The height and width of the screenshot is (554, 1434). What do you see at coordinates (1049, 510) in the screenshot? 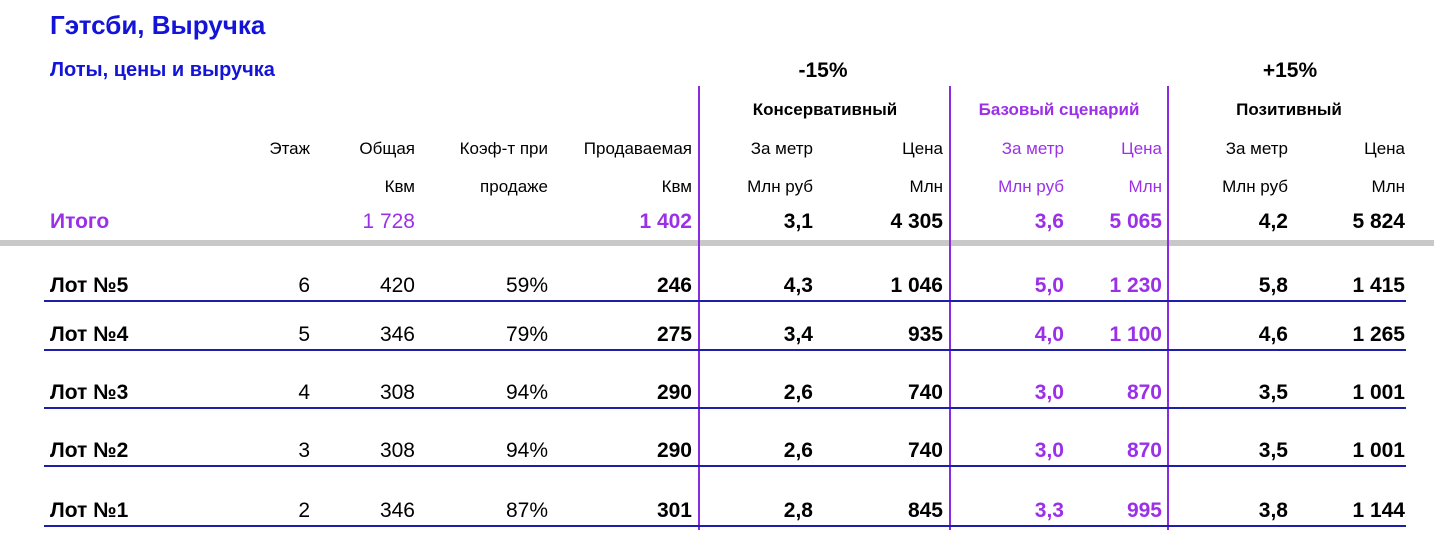
I see `cell: 3,3` at bounding box center [1049, 510].